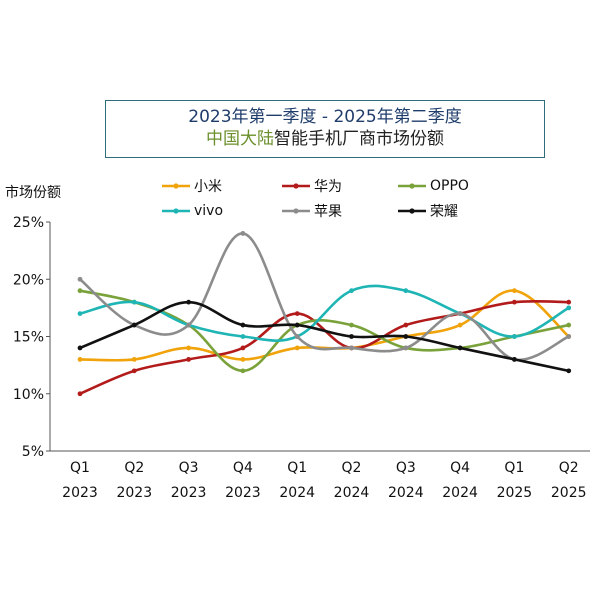 The width and height of the screenshot is (600, 600). I want to click on legend-item: 小米, so click(192, 186).